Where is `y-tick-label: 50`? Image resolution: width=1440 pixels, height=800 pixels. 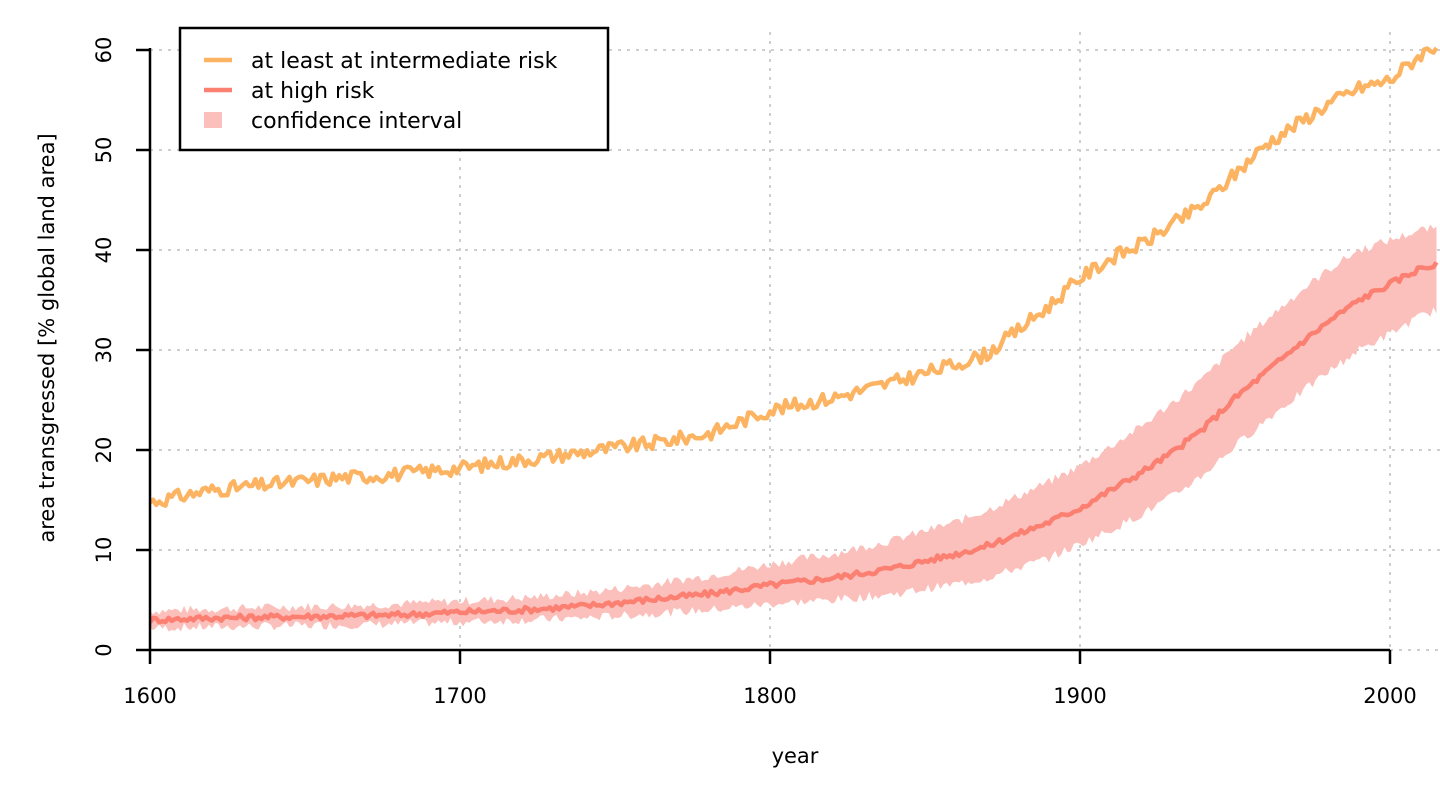 y-tick-label: 50 is located at coordinates (104, 150).